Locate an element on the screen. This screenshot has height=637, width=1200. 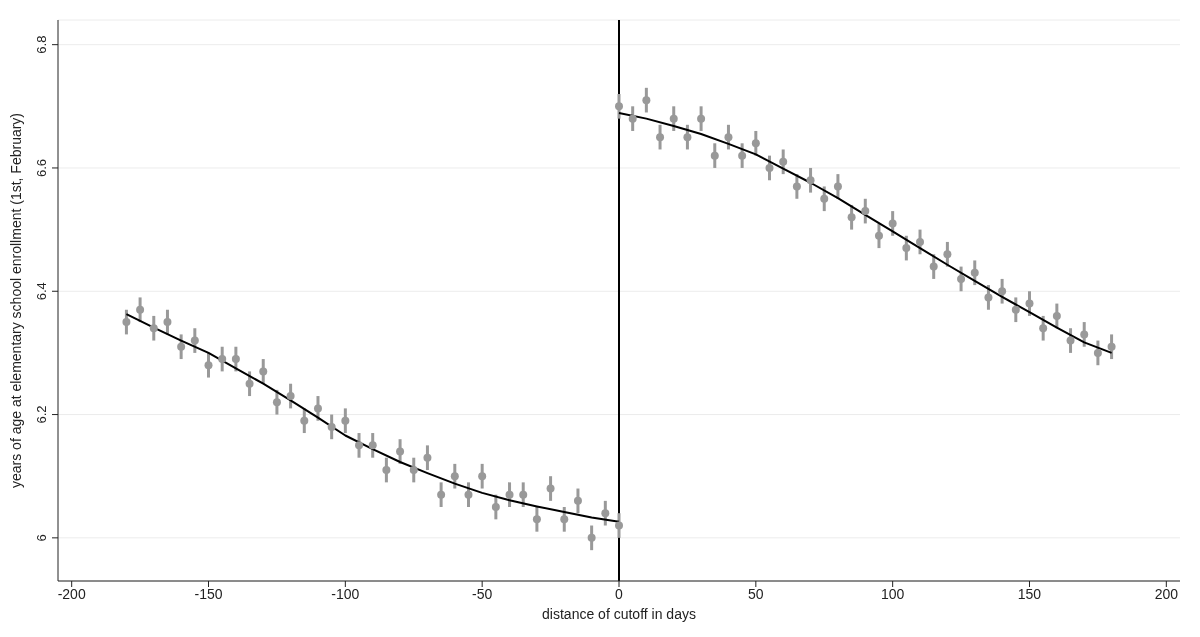
x-tick-label: 200 is located at coordinates (1166, 593).